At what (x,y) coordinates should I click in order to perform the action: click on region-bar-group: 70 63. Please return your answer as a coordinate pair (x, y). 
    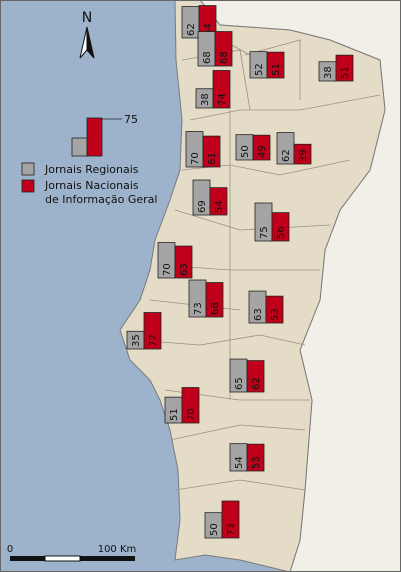
    Looking at the image, I should click on (175, 260).